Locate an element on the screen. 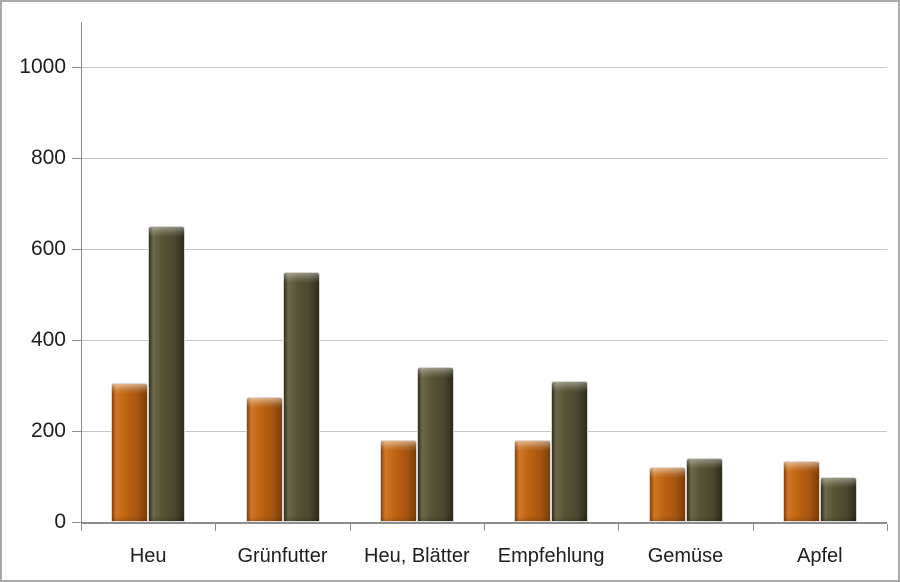 This screenshot has height=582, width=900. y-axis-line is located at coordinates (81, 275).